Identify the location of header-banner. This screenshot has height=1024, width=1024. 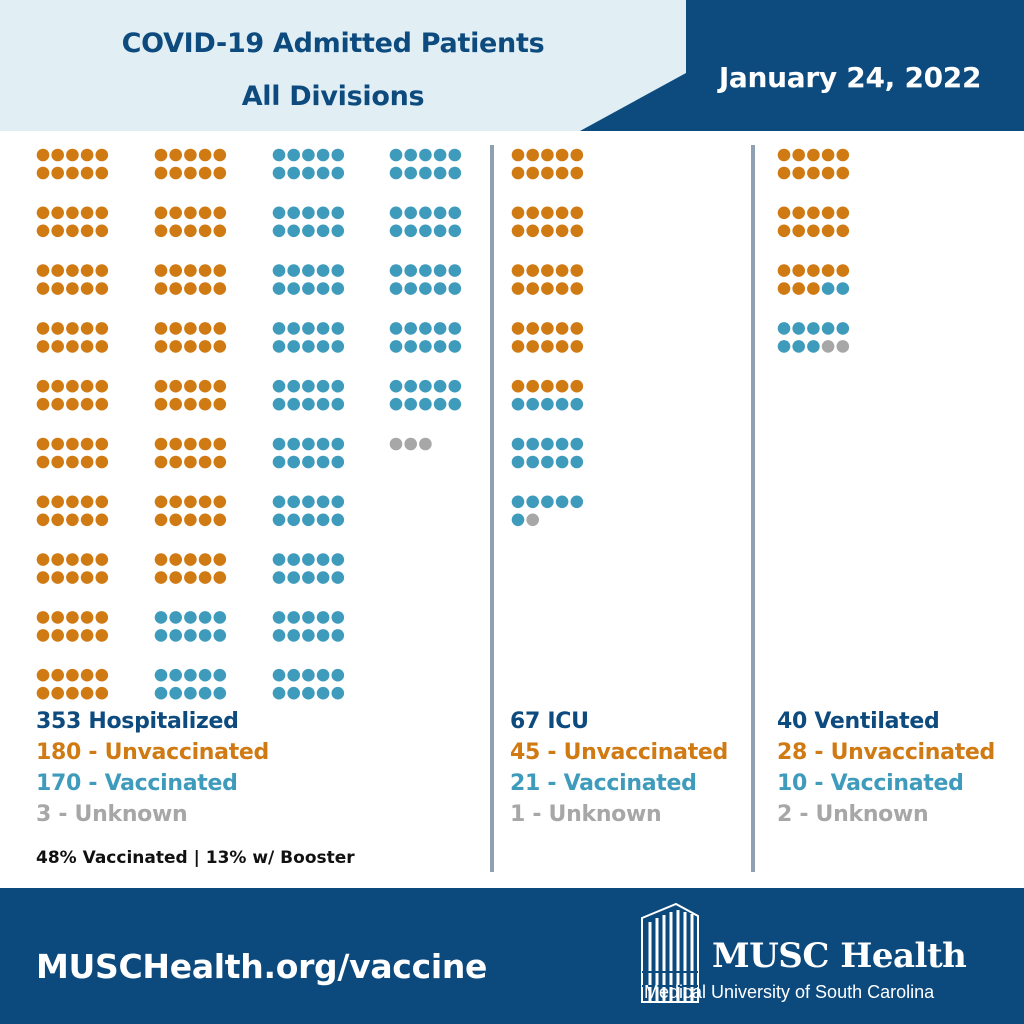
(512, 65).